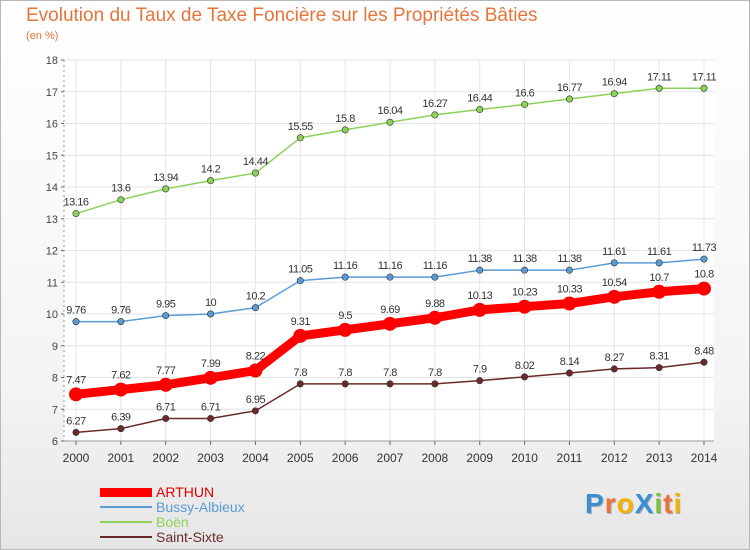  Describe the element at coordinates (644, 503) in the screenshot. I see `brand-letter: X` at that location.